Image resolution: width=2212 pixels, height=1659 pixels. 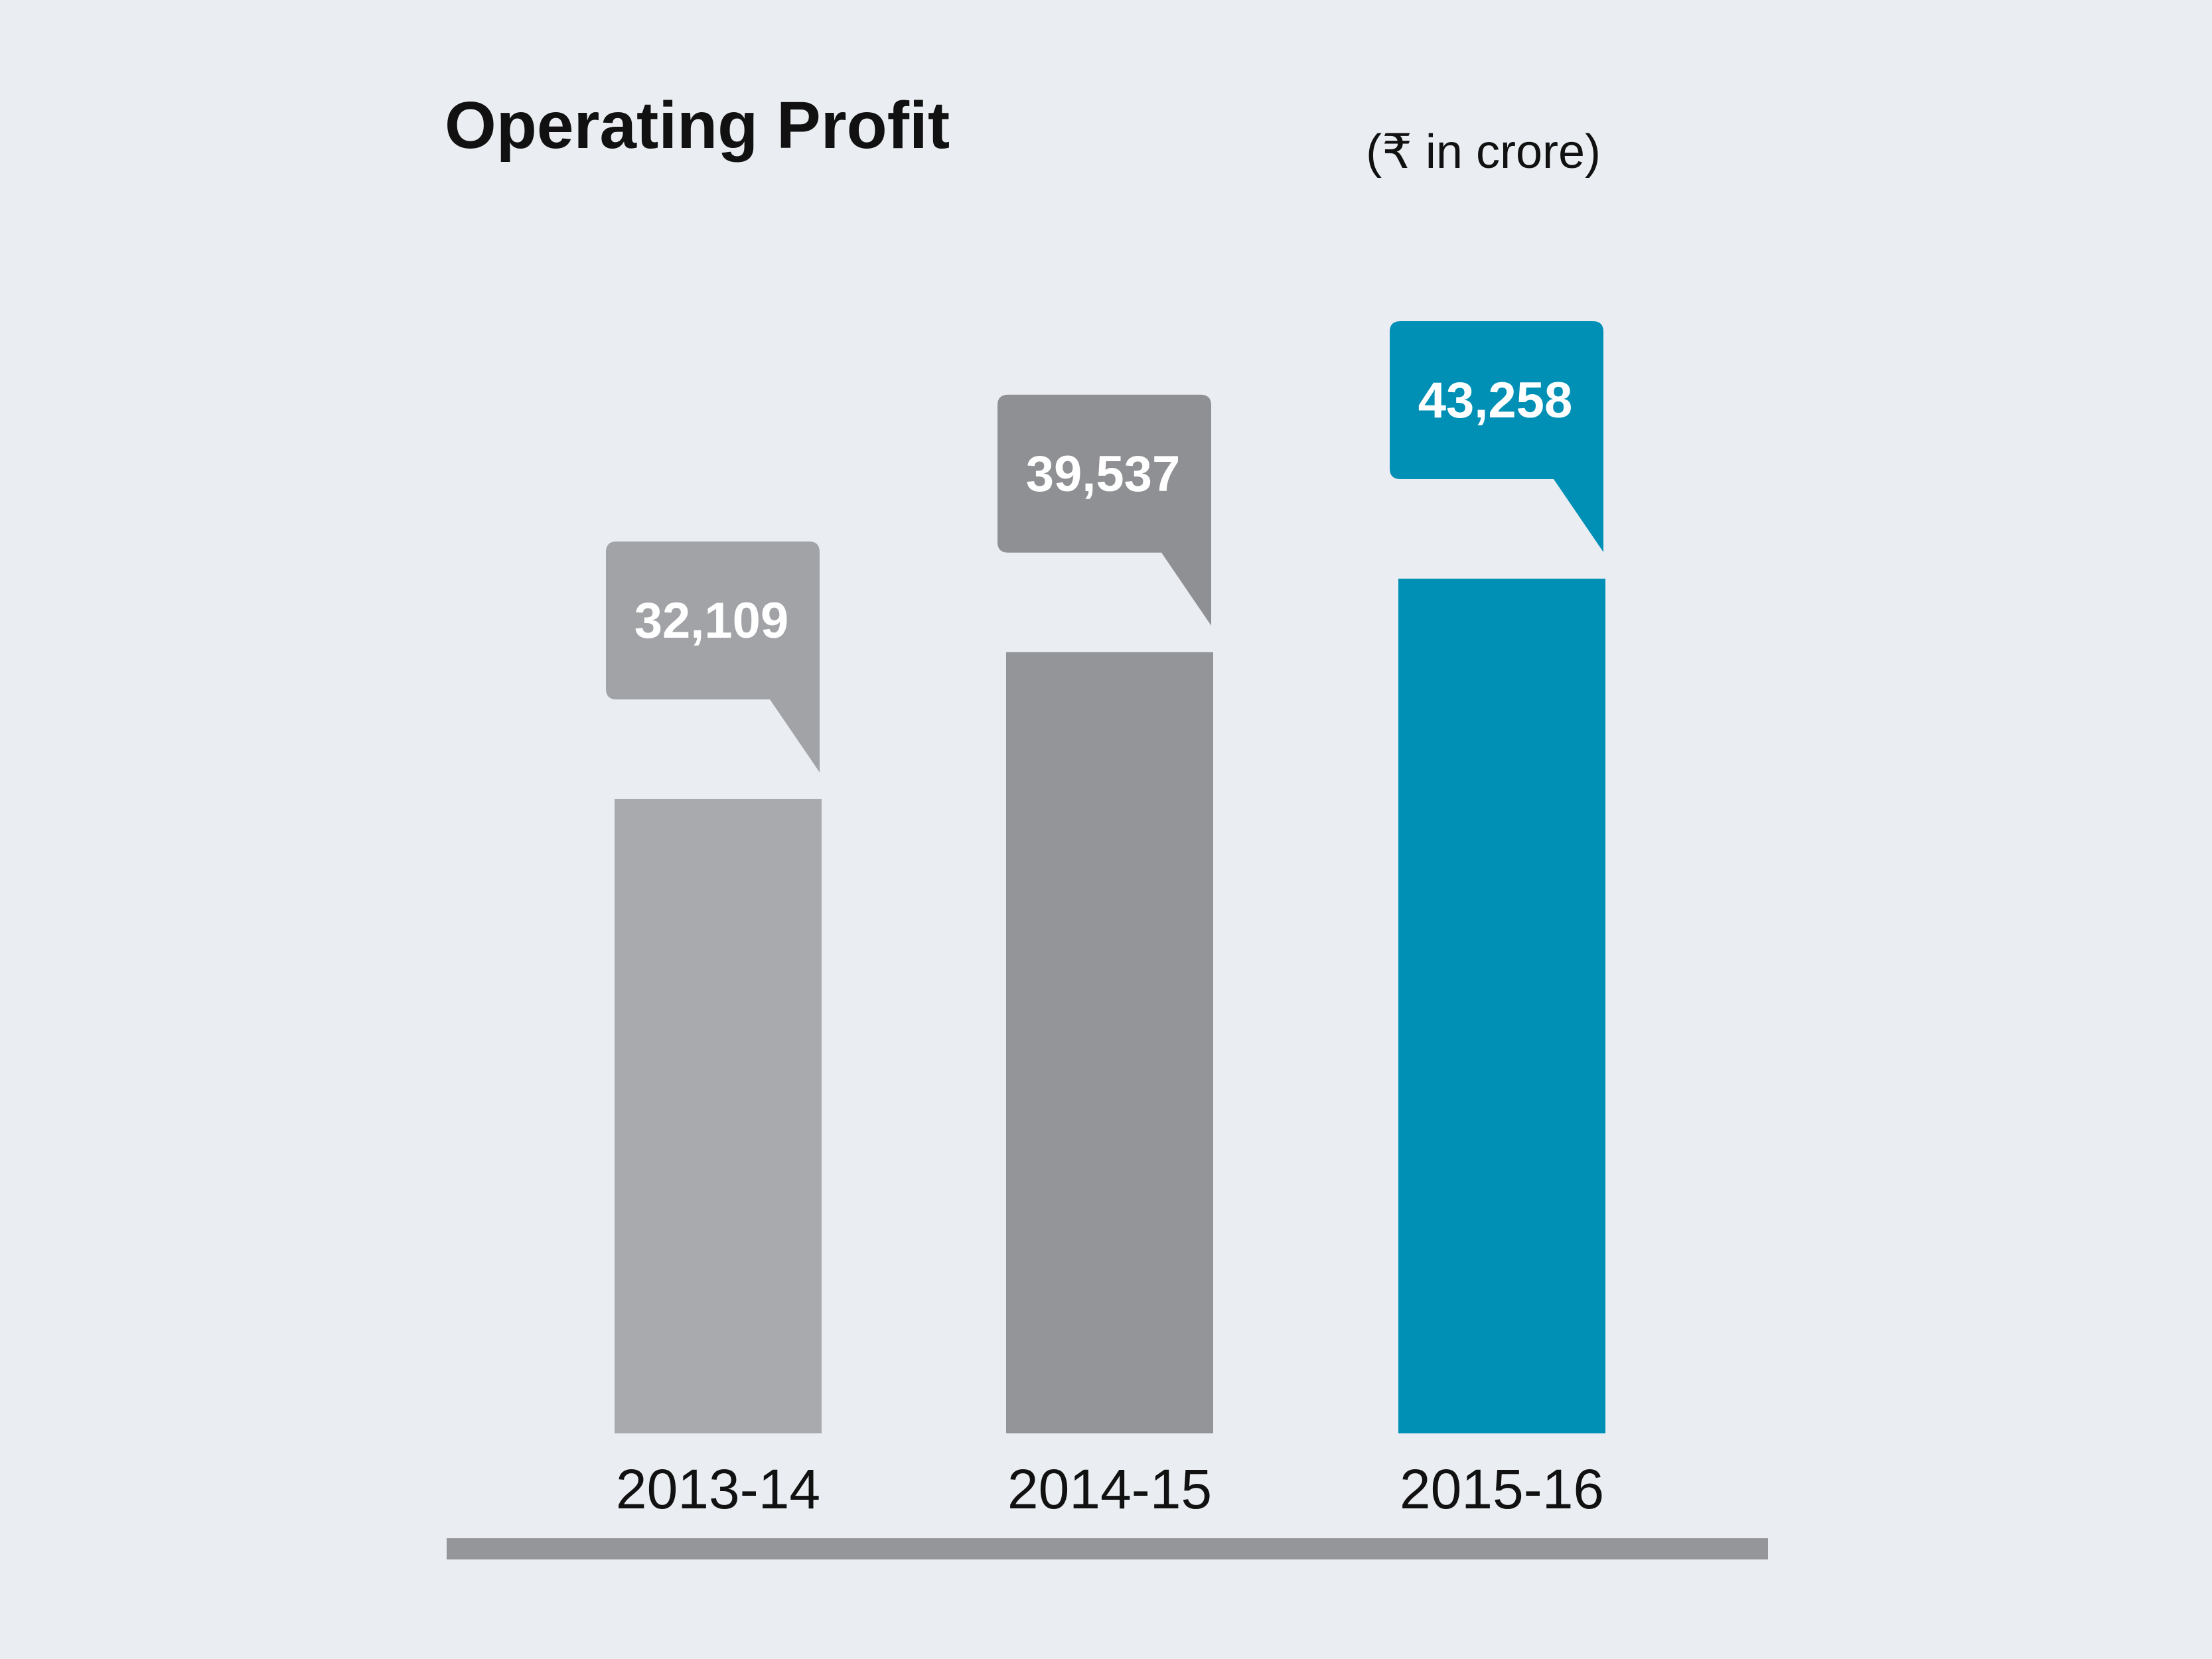 I want to click on tick-label-2015-16: 2015-16, so click(x=1502, y=1489).